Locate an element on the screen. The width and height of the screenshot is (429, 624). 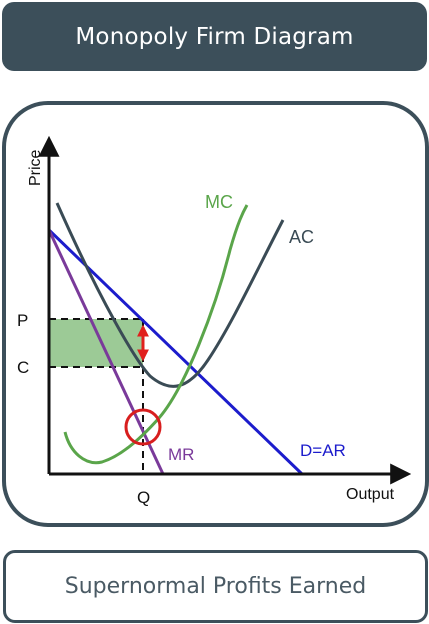
mc-label: MC is located at coordinates (219, 202).